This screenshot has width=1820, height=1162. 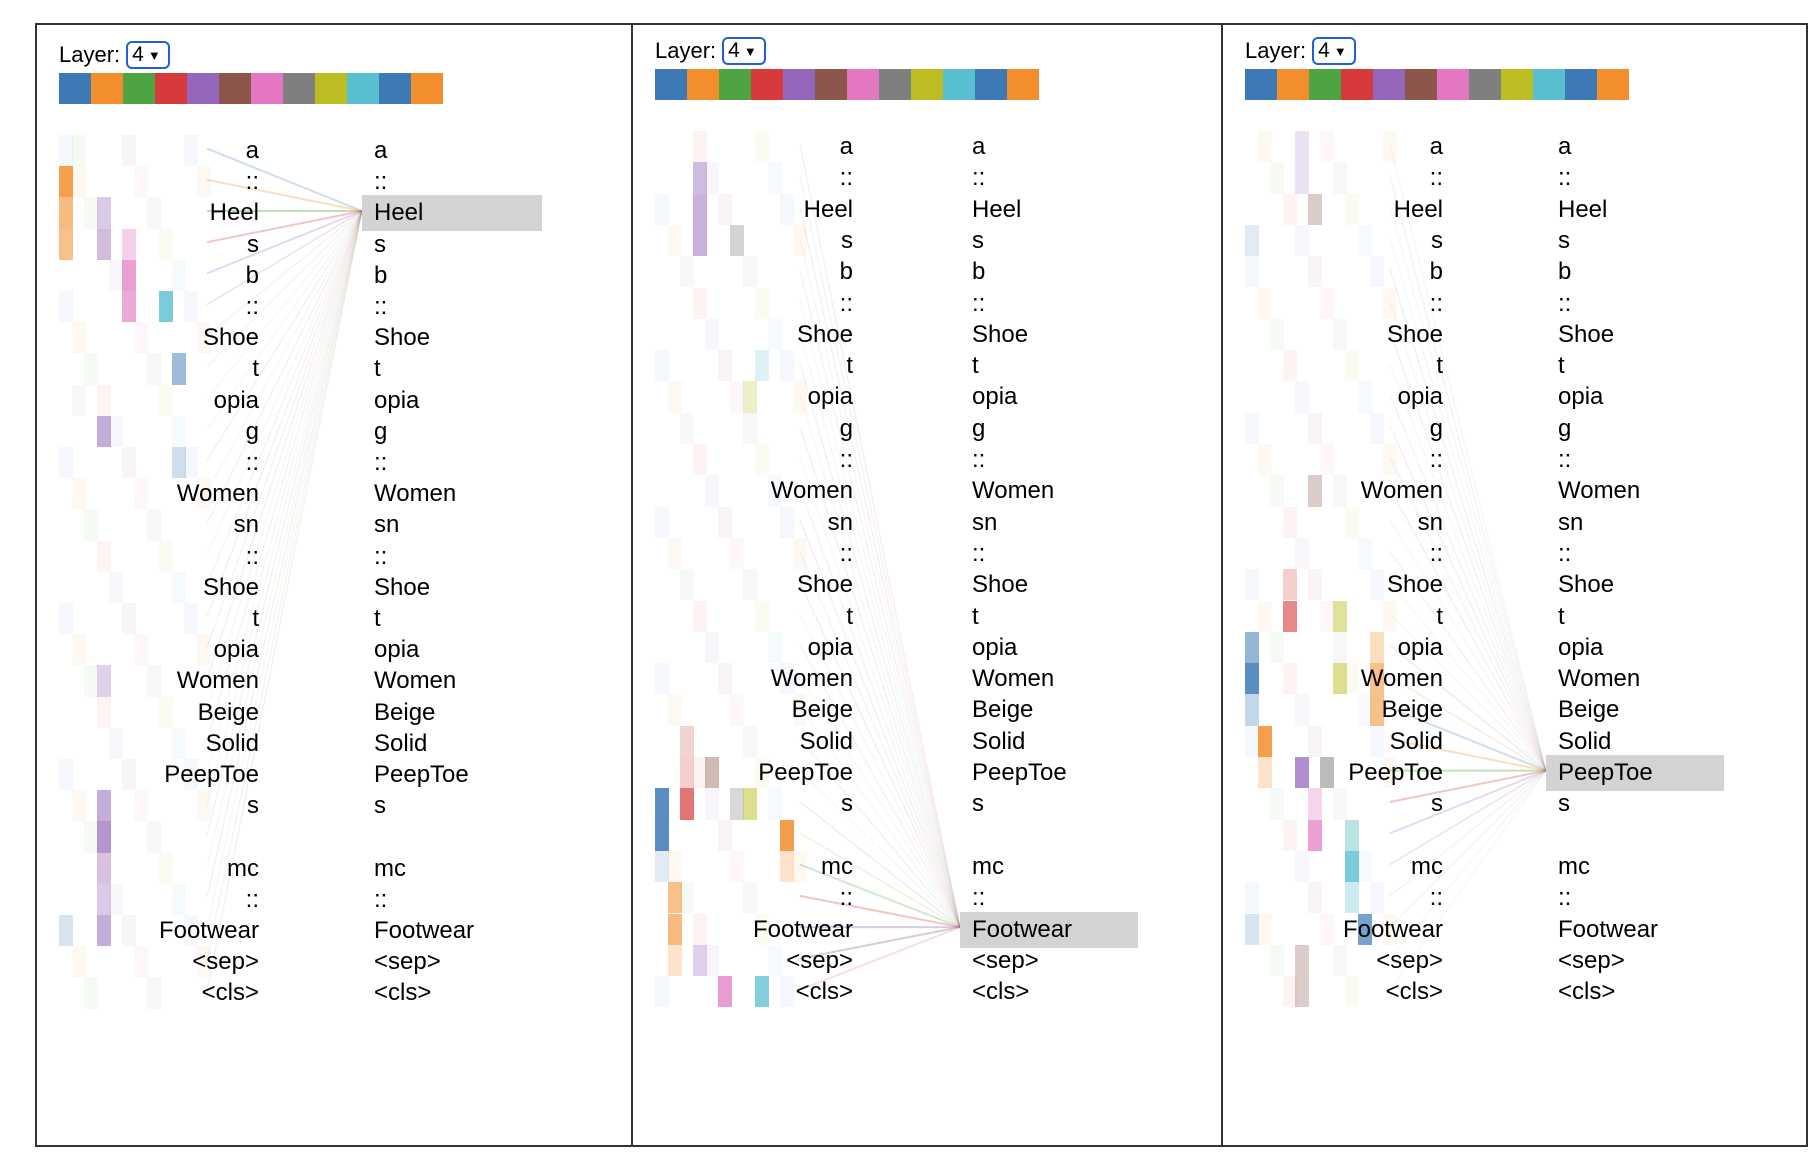 I want to click on source-token: sn, so click(x=840, y=522).